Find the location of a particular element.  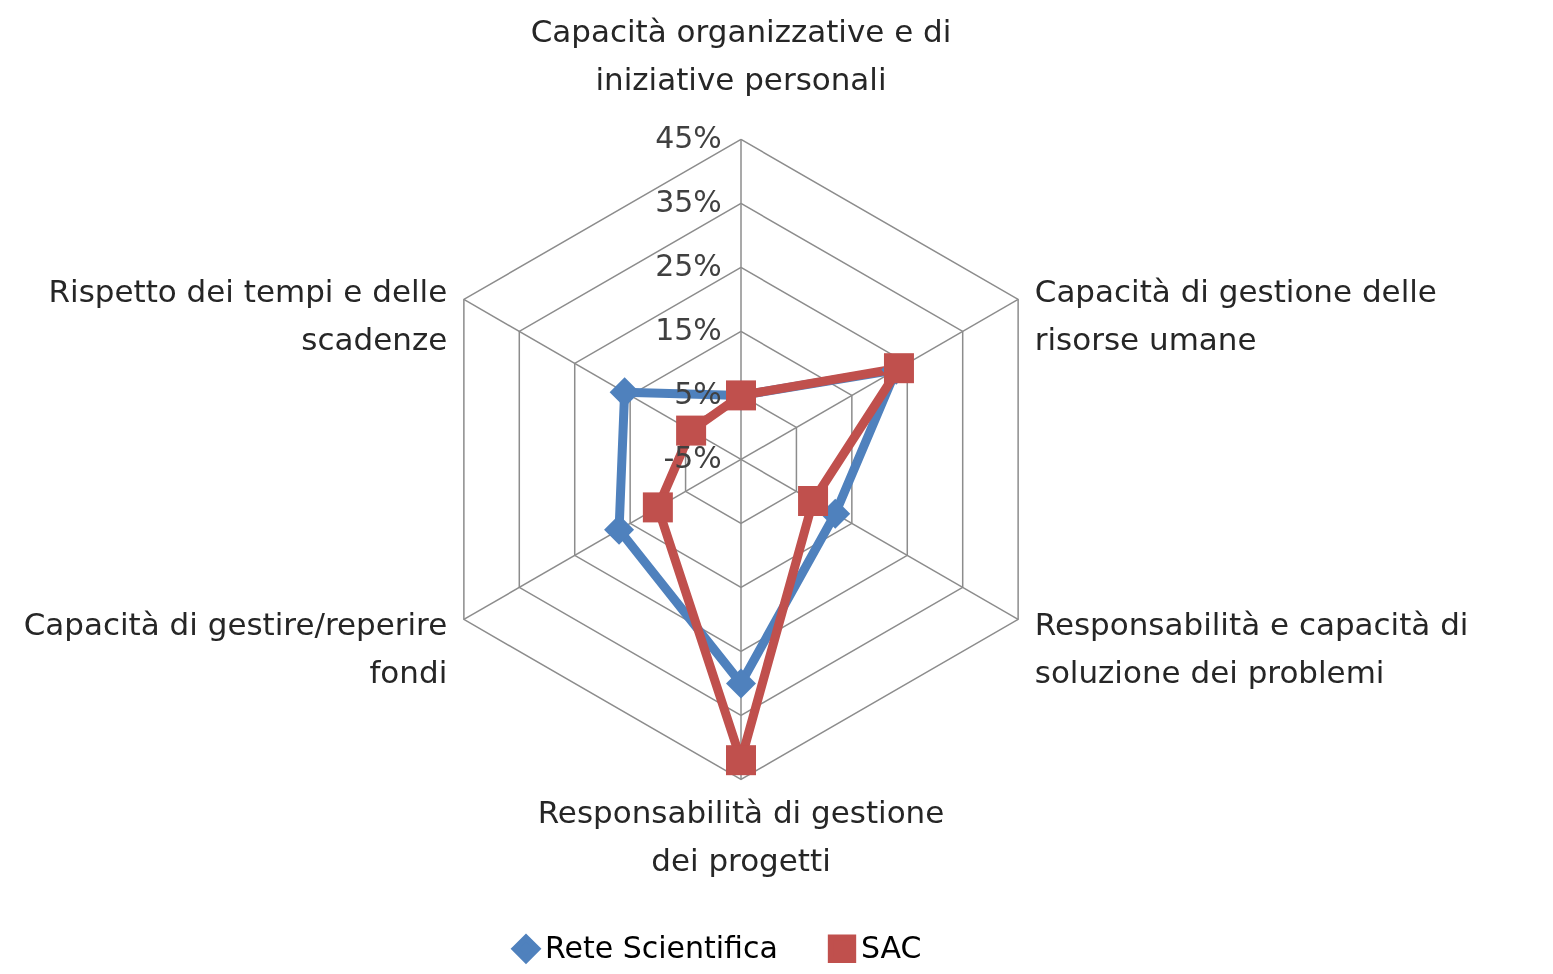

spoke-label: Rispetto dei tempi e delle scadenze is located at coordinates (248, 315).